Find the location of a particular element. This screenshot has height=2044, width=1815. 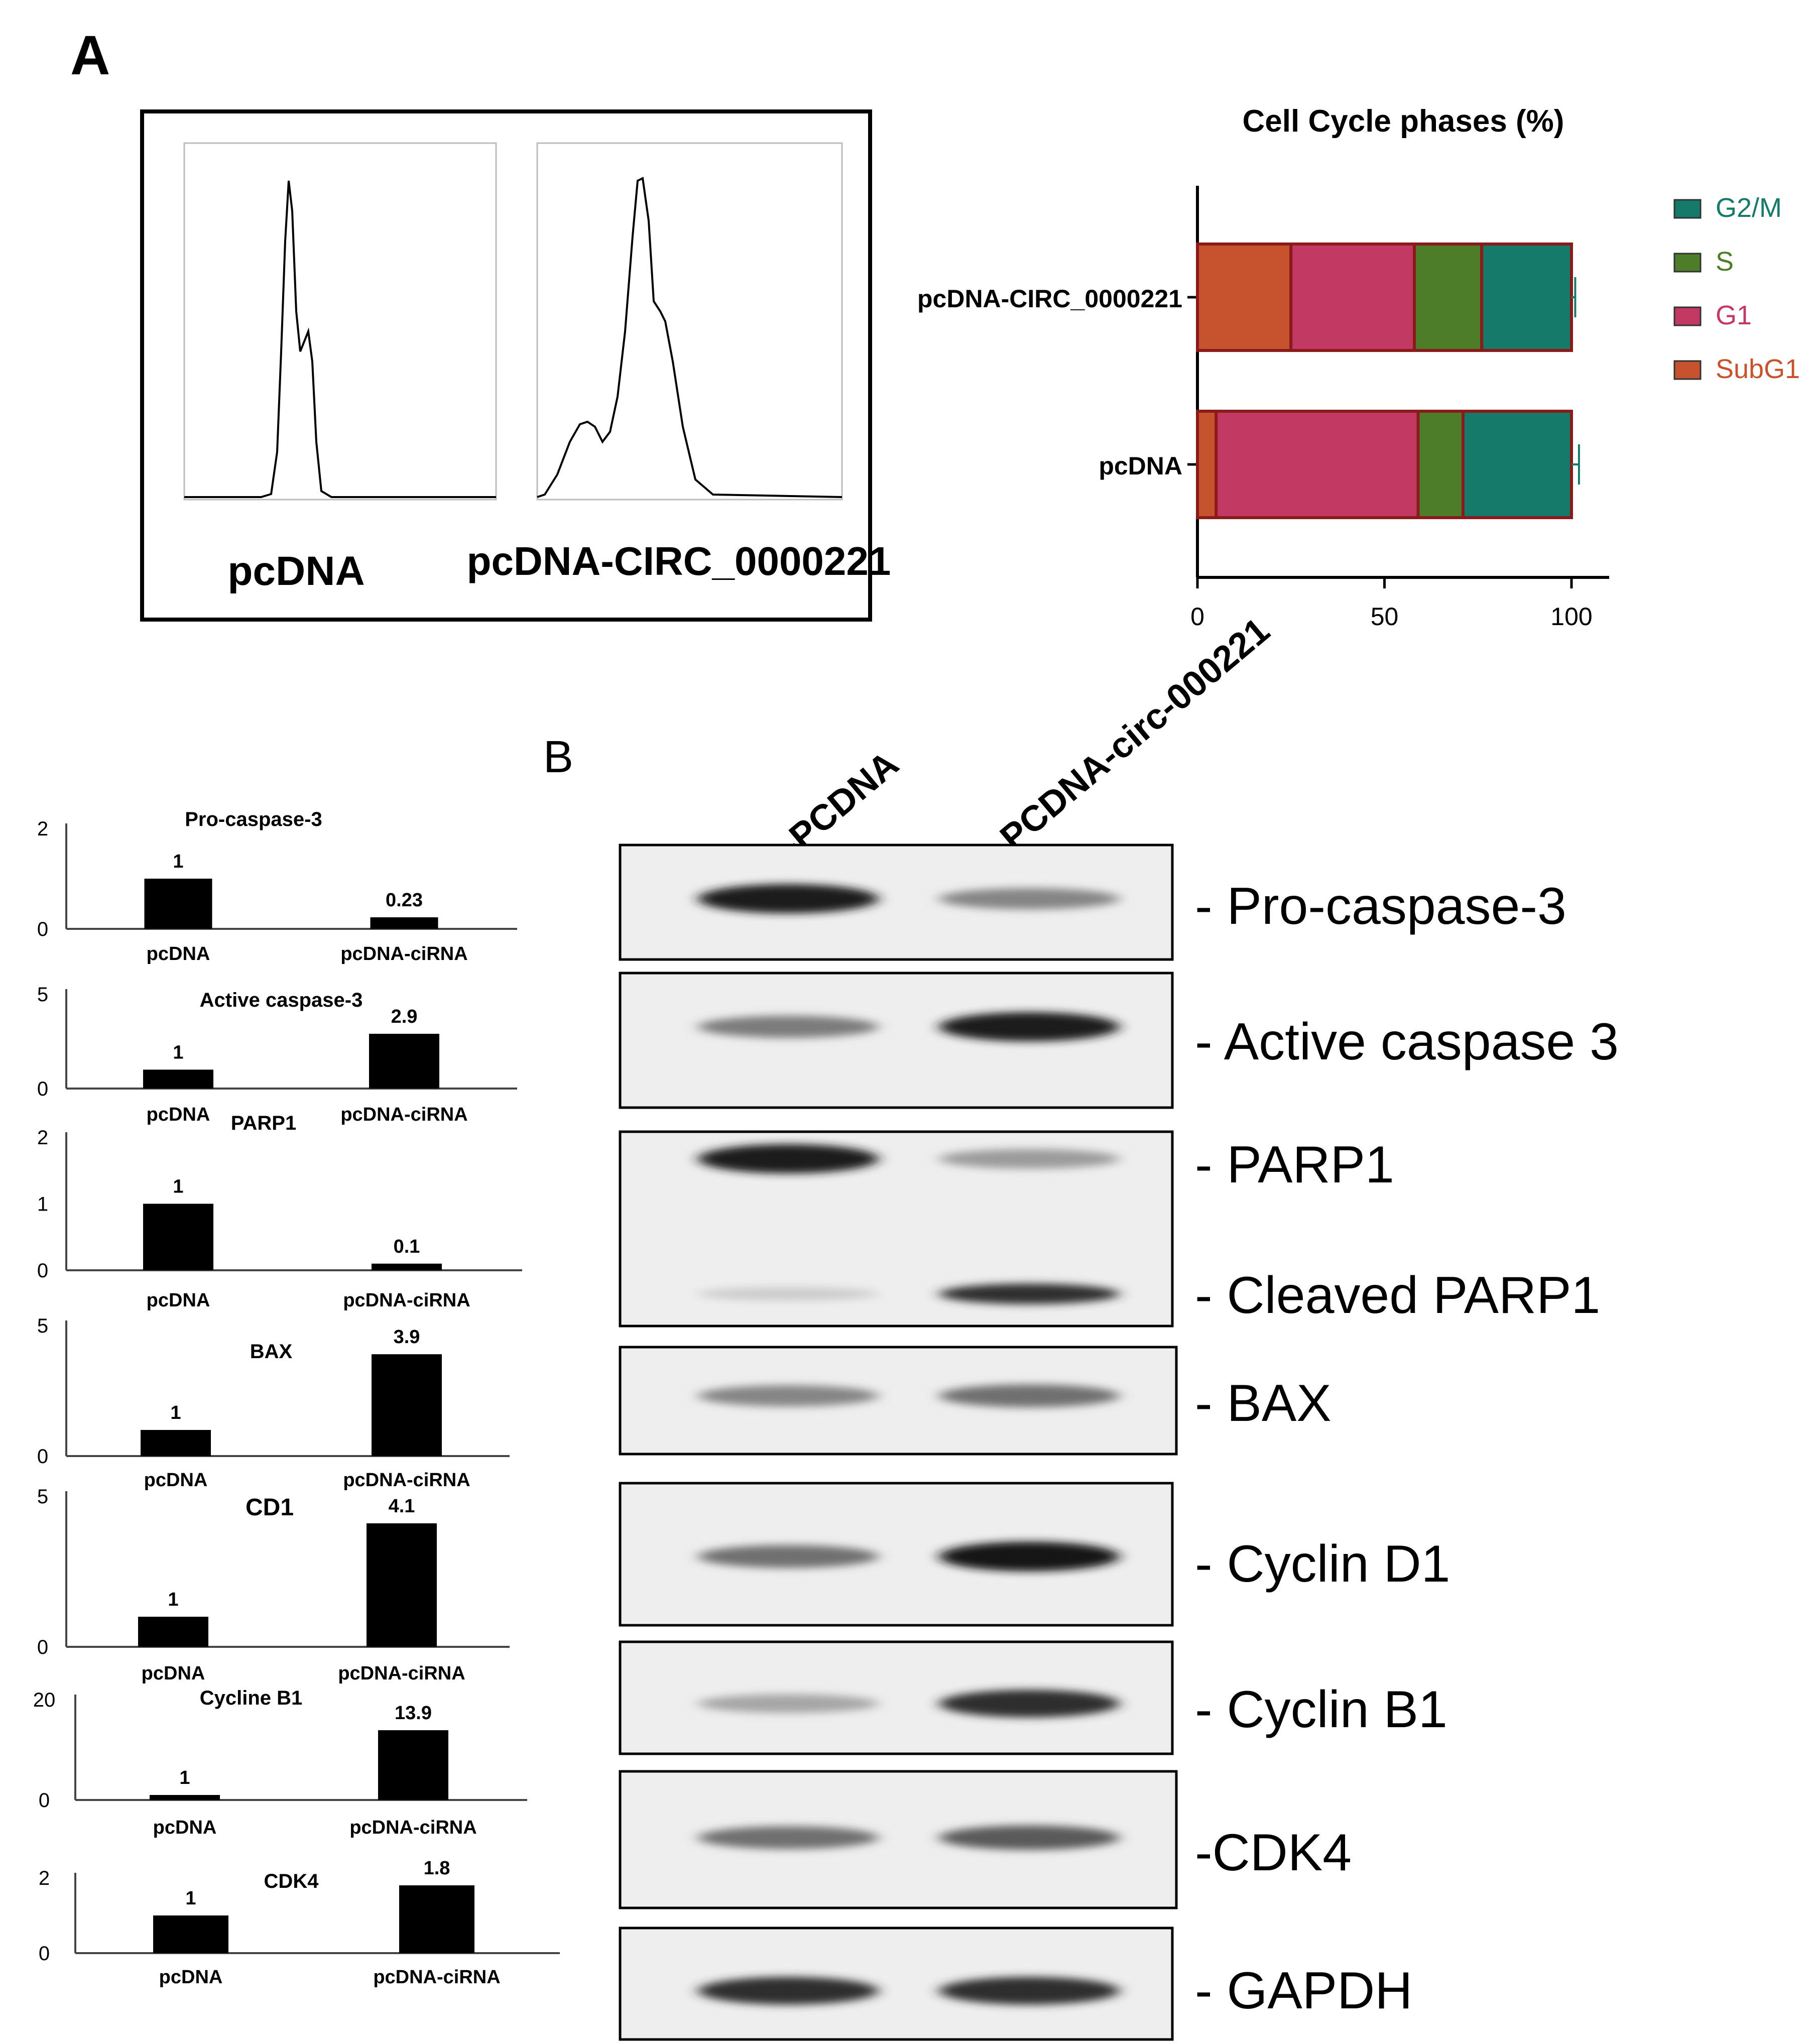

blot-label: - Pro-caspase-3 is located at coordinates (1380, 906).